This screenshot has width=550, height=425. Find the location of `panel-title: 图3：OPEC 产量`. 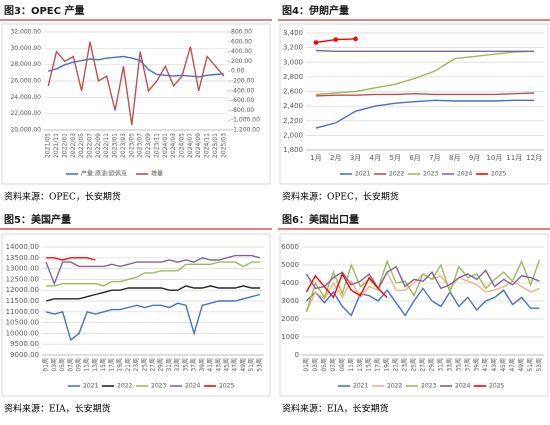

panel-title: 图3：OPEC 产量 is located at coordinates (44, 10).